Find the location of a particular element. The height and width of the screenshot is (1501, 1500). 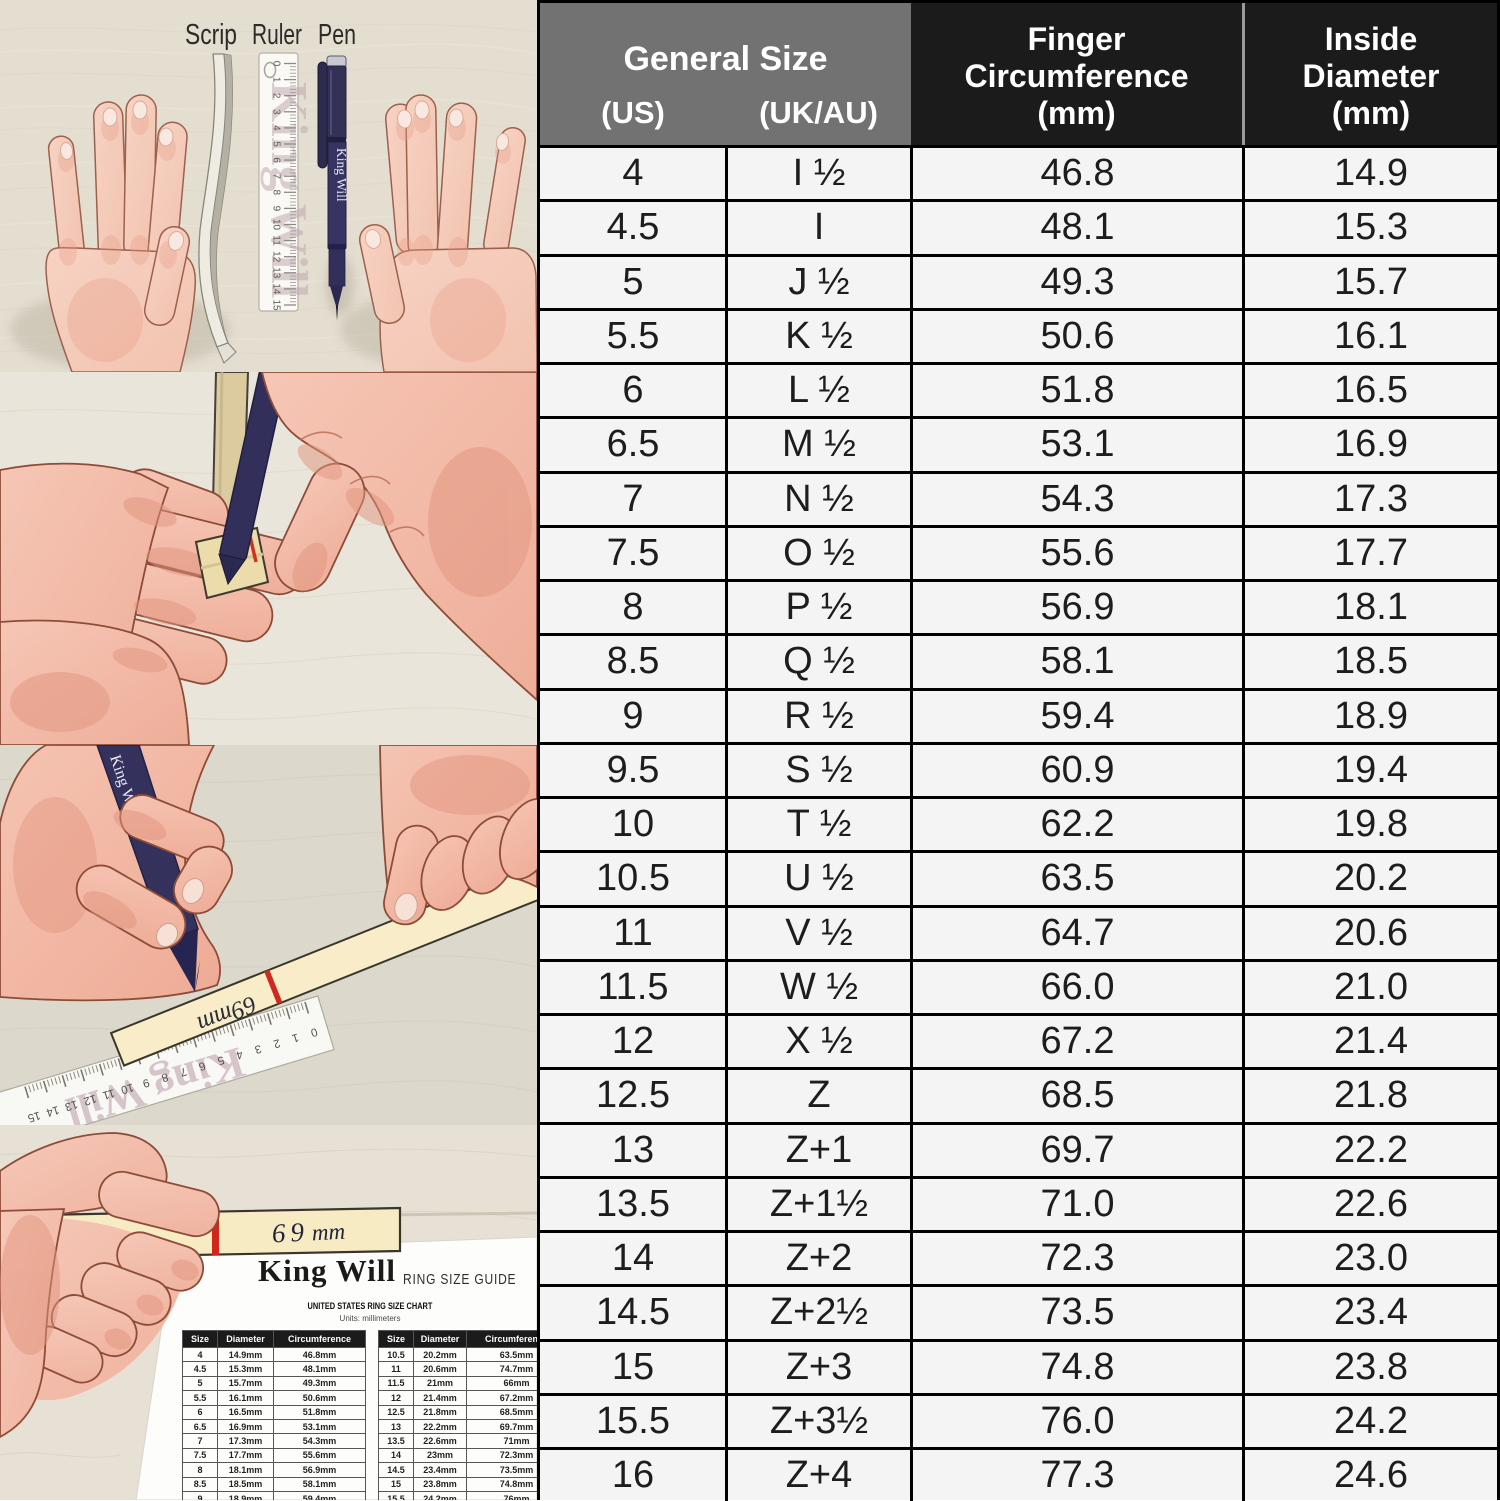

svg-text: Ruler is located at coordinates (277, 35).